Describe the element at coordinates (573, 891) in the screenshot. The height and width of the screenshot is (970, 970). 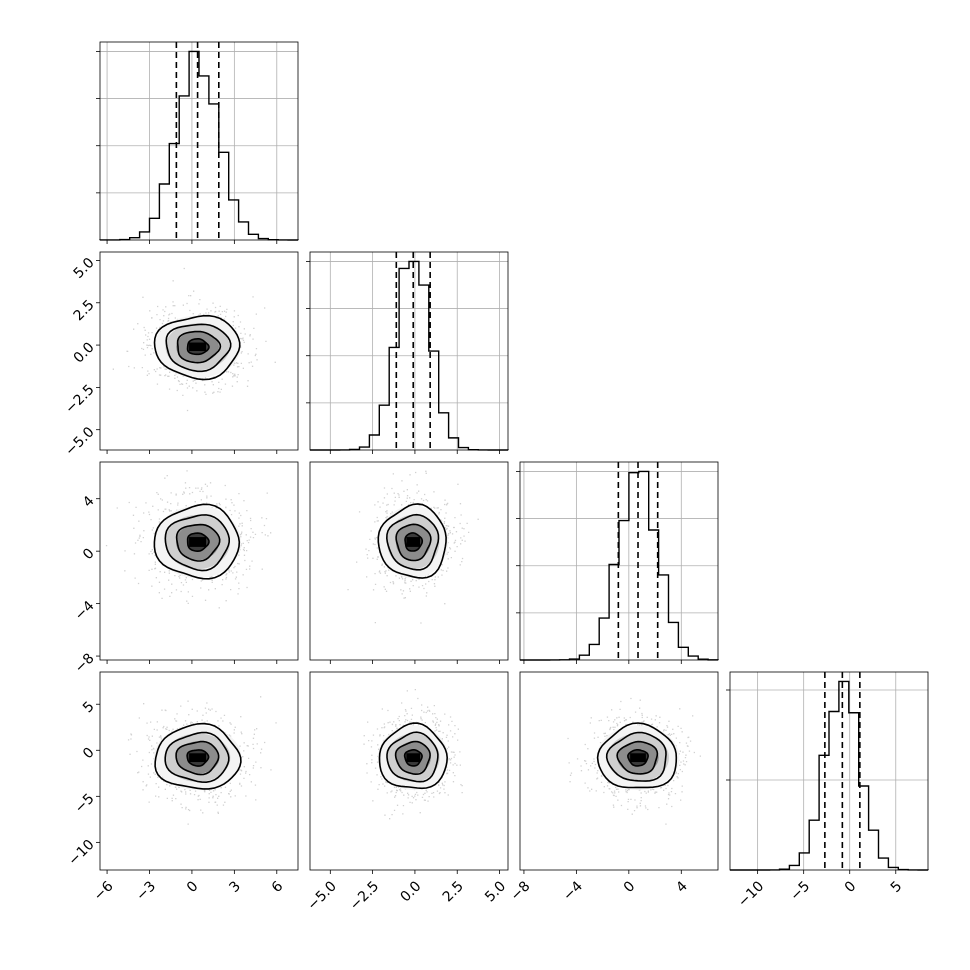
I see `x-tick-label: −4` at that location.